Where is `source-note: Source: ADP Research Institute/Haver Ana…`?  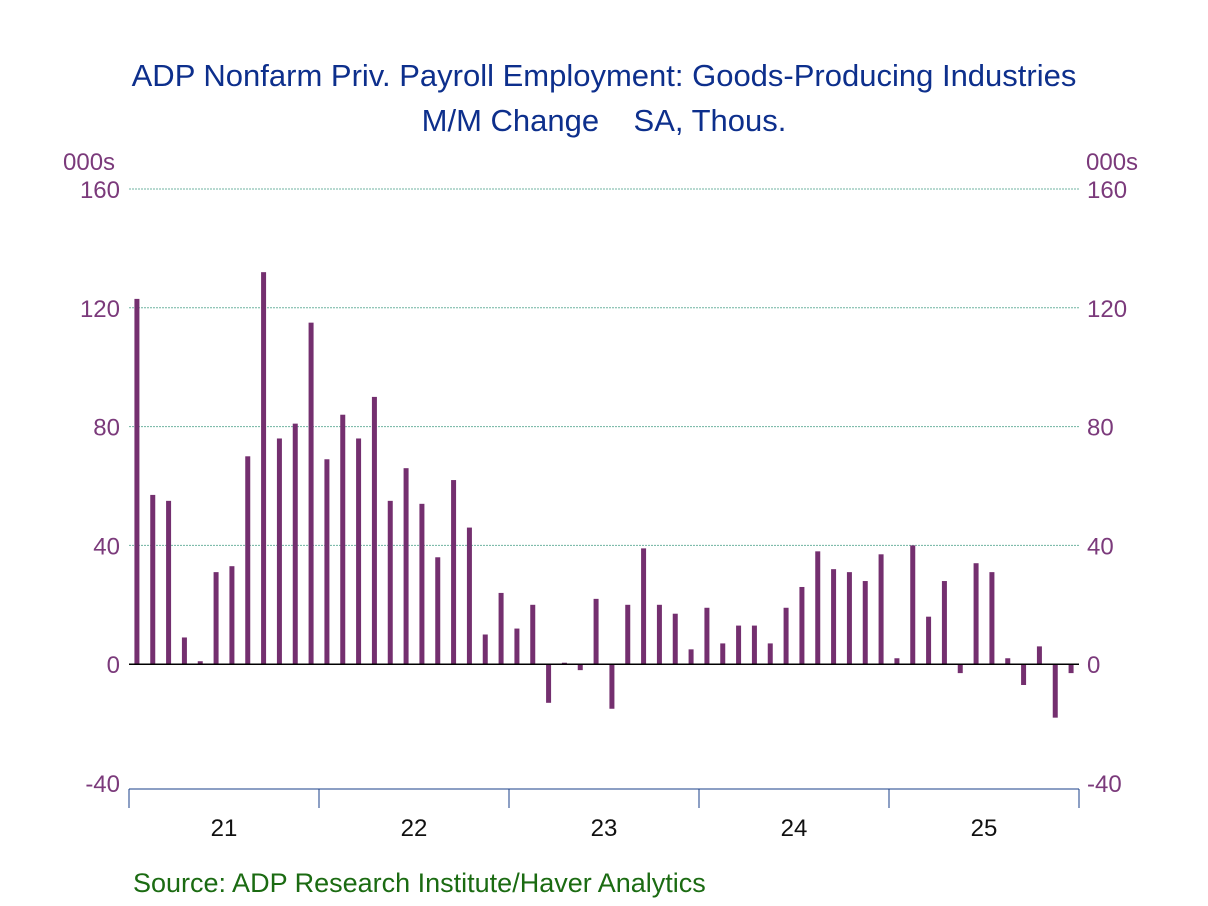
source-note: Source: ADP Research Institute/Haver Ana… is located at coordinates (419, 883).